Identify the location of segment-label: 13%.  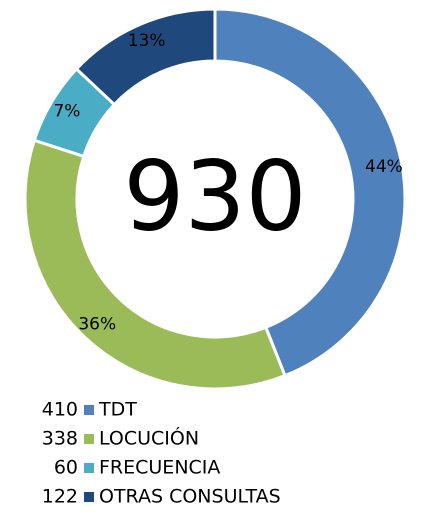
(147, 41).